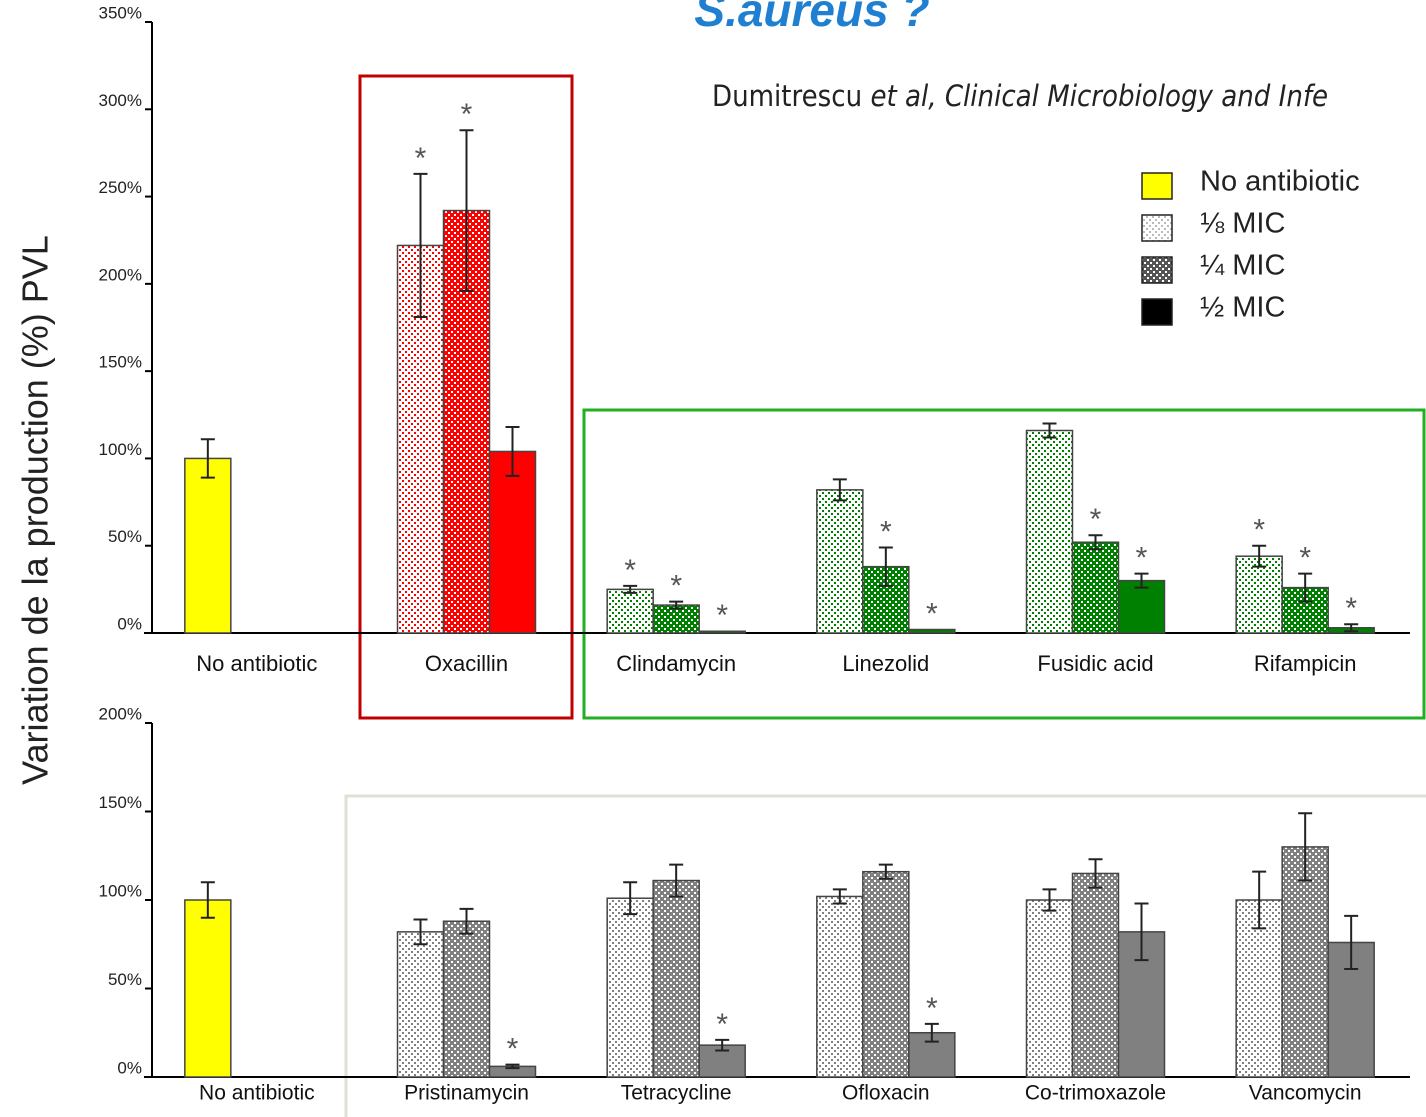 The image size is (1426, 1117). What do you see at coordinates (676, 663) in the screenshot?
I see `x-tick-label: Clindamycin` at bounding box center [676, 663].